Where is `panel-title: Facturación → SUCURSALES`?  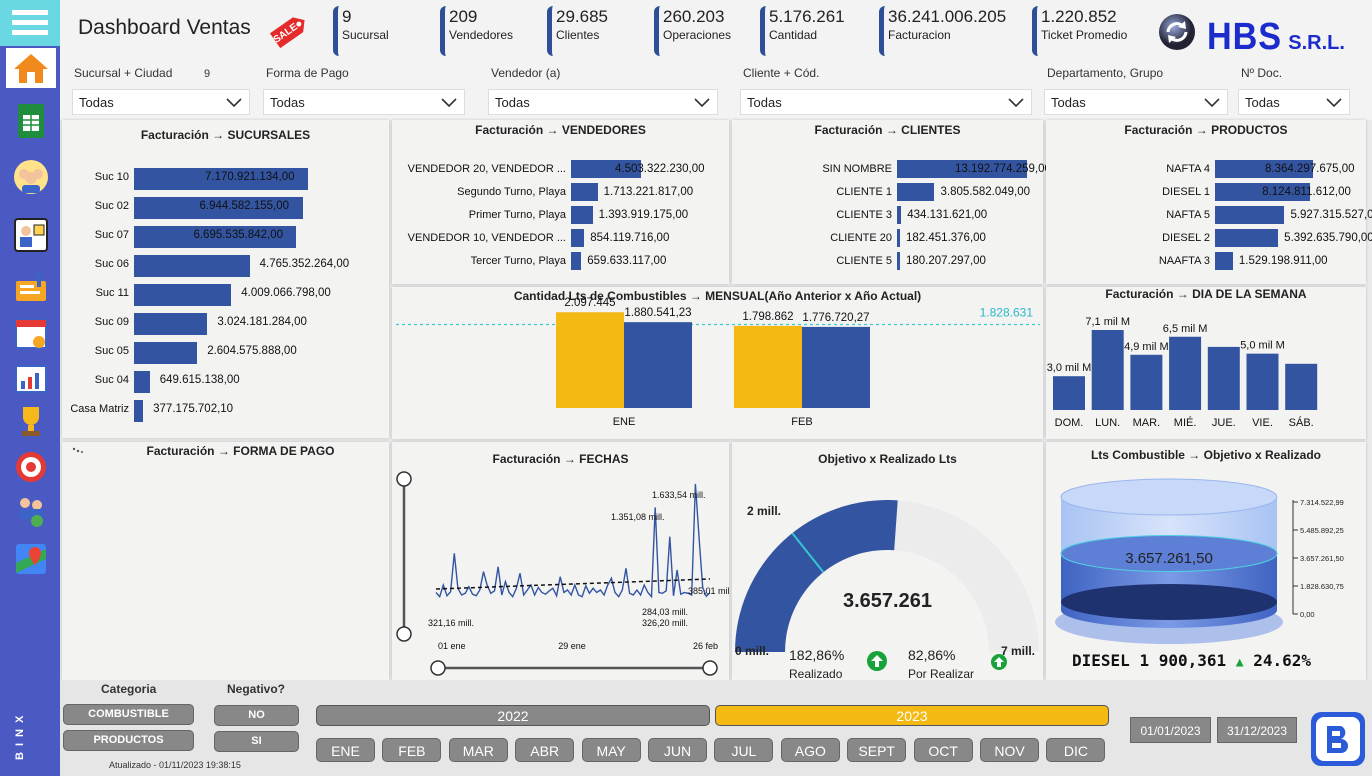
panel-title: Facturación → SUCURSALES is located at coordinates (225, 135).